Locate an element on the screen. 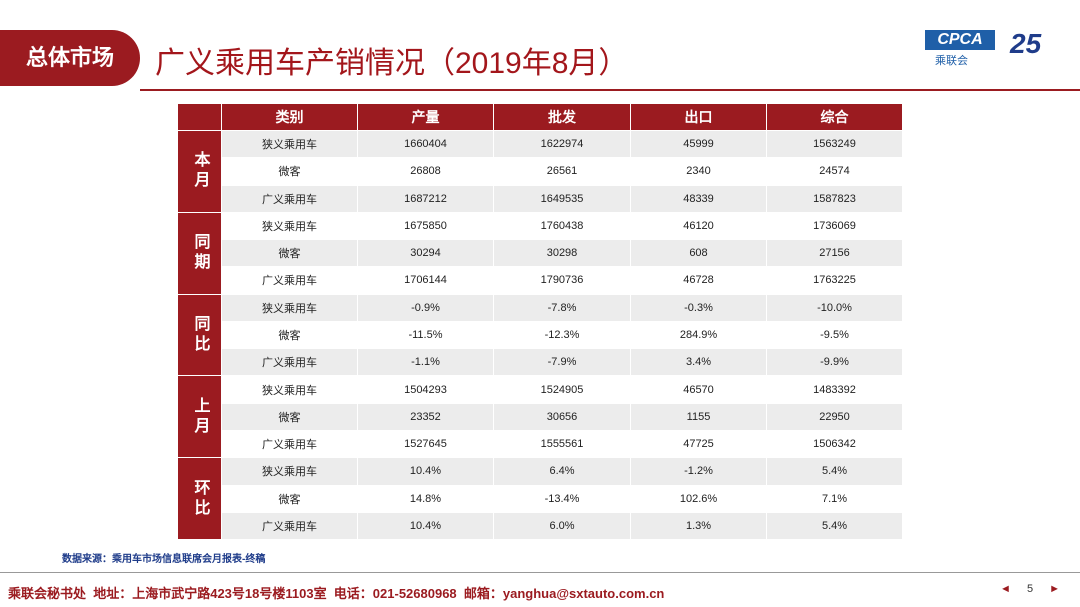 The height and width of the screenshot is (607, 1080). table-cell: 1706144 is located at coordinates (426, 281).